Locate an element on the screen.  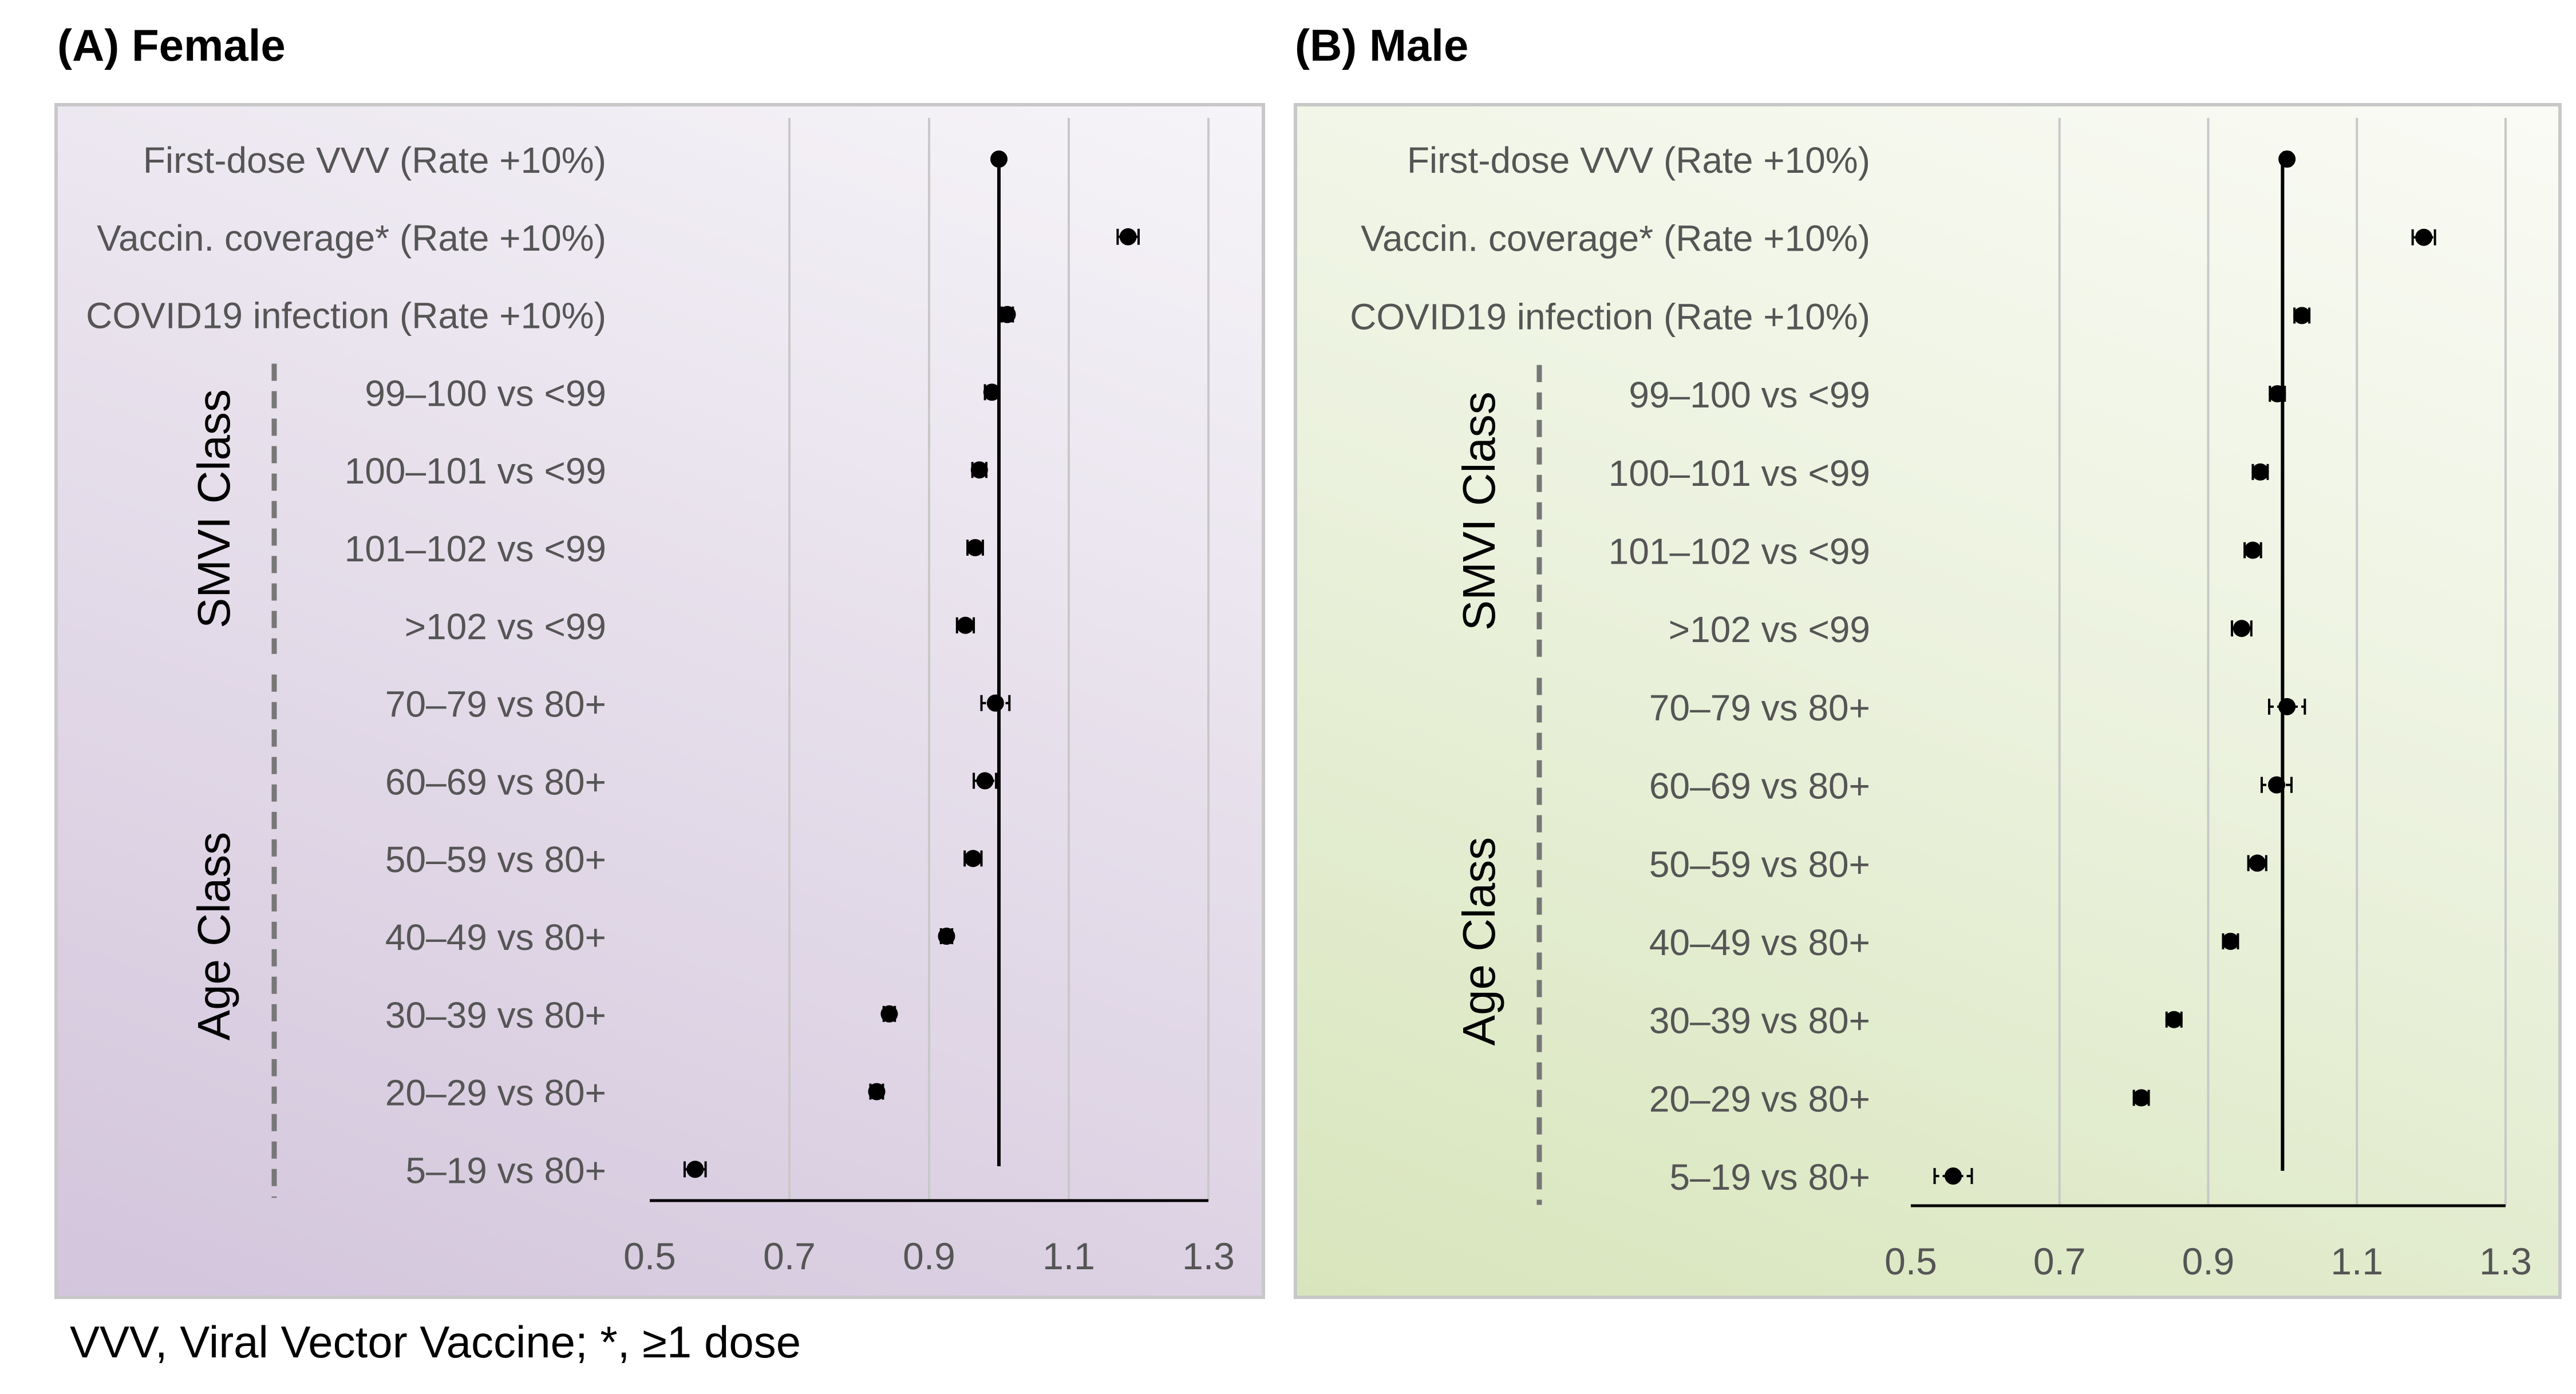
panel-a-row-label: 50–59 vs 80+ is located at coordinates (495, 859).